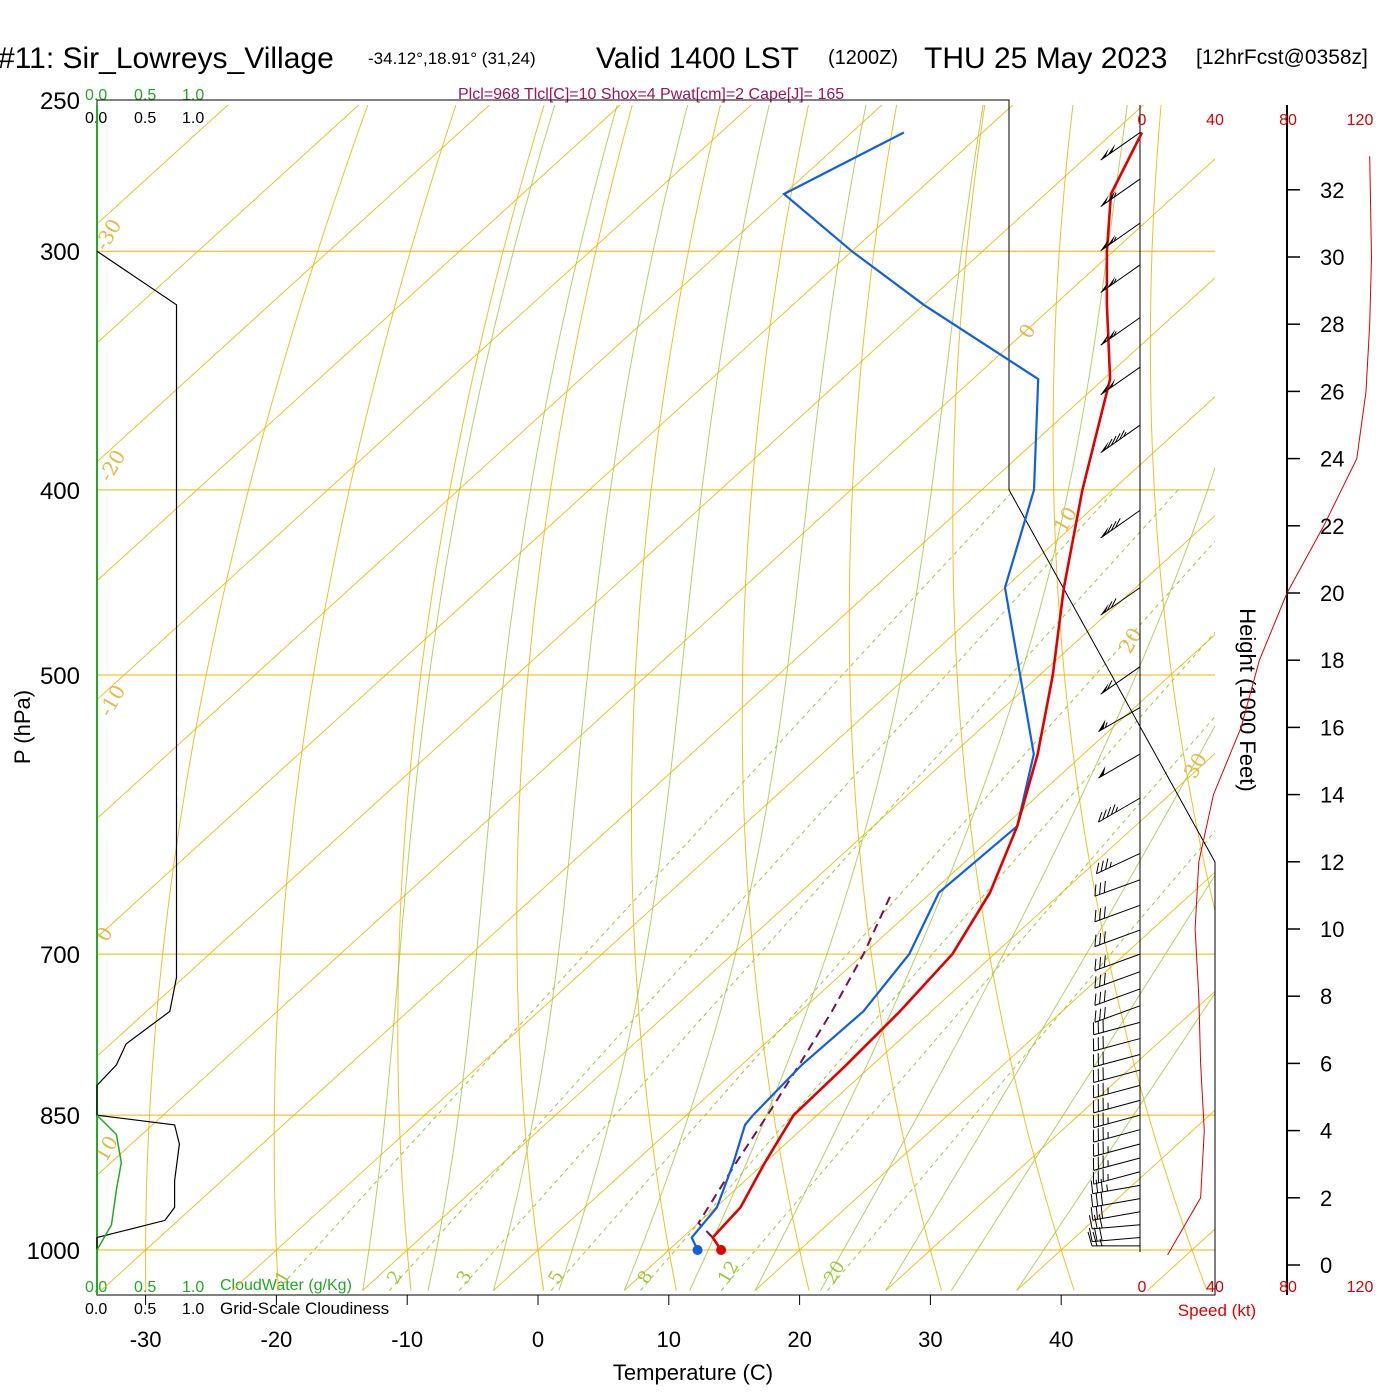 The width and height of the screenshot is (1400, 1400). Describe the element at coordinates (96, 1309) in the screenshot. I see `cloudiness-scale-bottom-0: 0.0` at that location.